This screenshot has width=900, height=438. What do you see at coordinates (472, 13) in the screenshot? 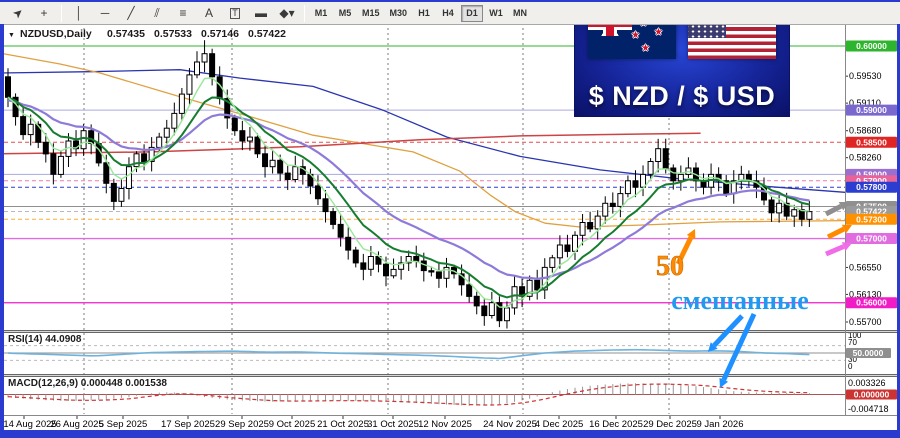
I see `timeframe-d1: D1` at bounding box center [472, 13].